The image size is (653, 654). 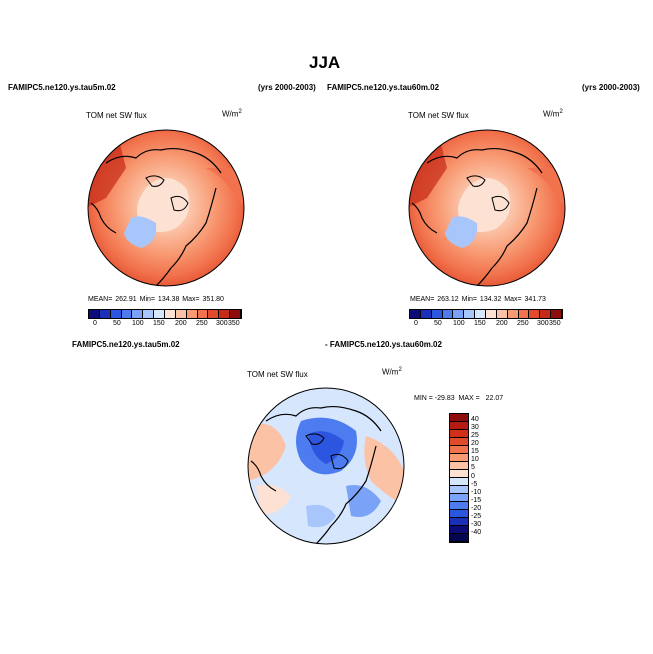 I want to click on colorbar-diff-label: 30, so click(x=475, y=427).